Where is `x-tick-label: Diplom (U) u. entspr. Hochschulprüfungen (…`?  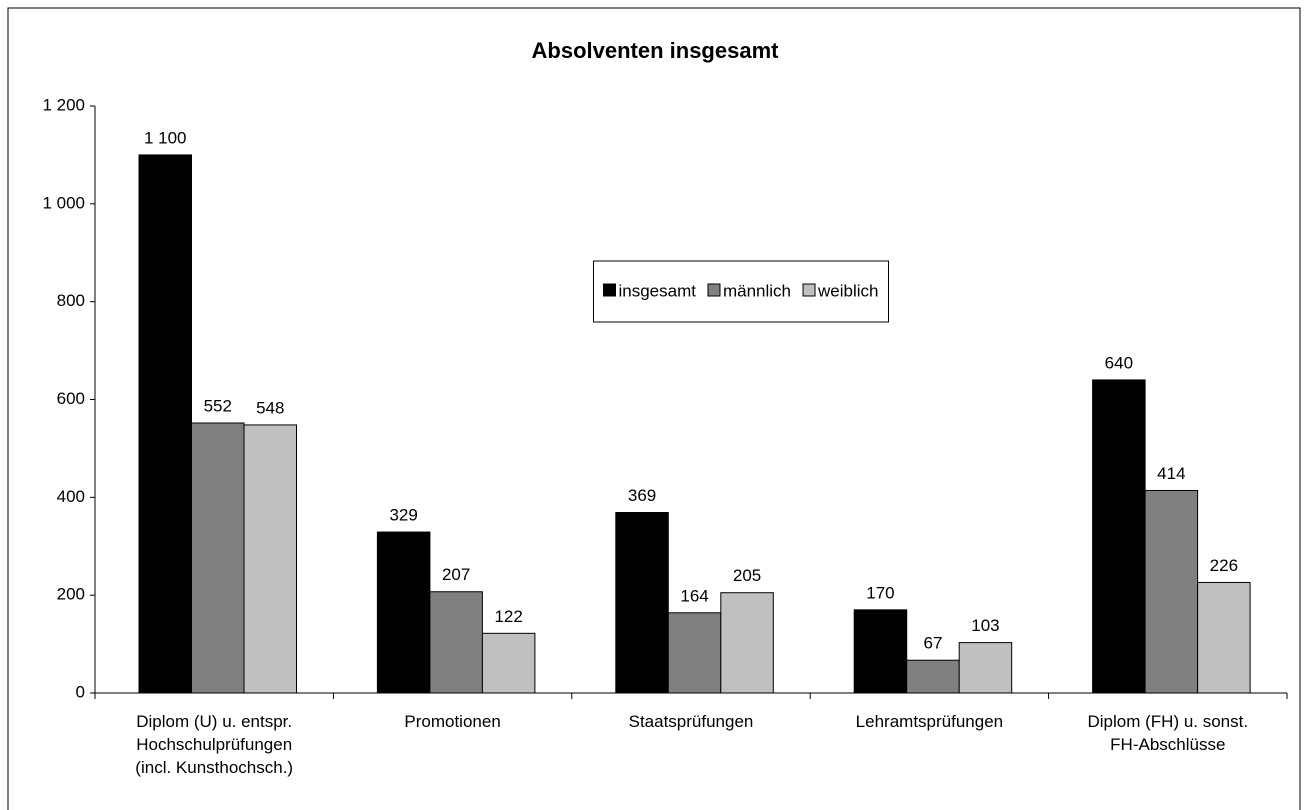
x-tick-label: Diplom (U) u. entspr. Hochschulprüfungen (… is located at coordinates (214, 744).